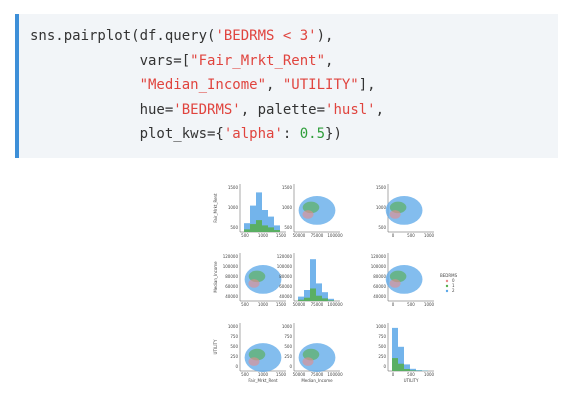  What do you see at coordinates (453, 285) in the screenshot?
I see `legend-label: 1` at bounding box center [453, 285].